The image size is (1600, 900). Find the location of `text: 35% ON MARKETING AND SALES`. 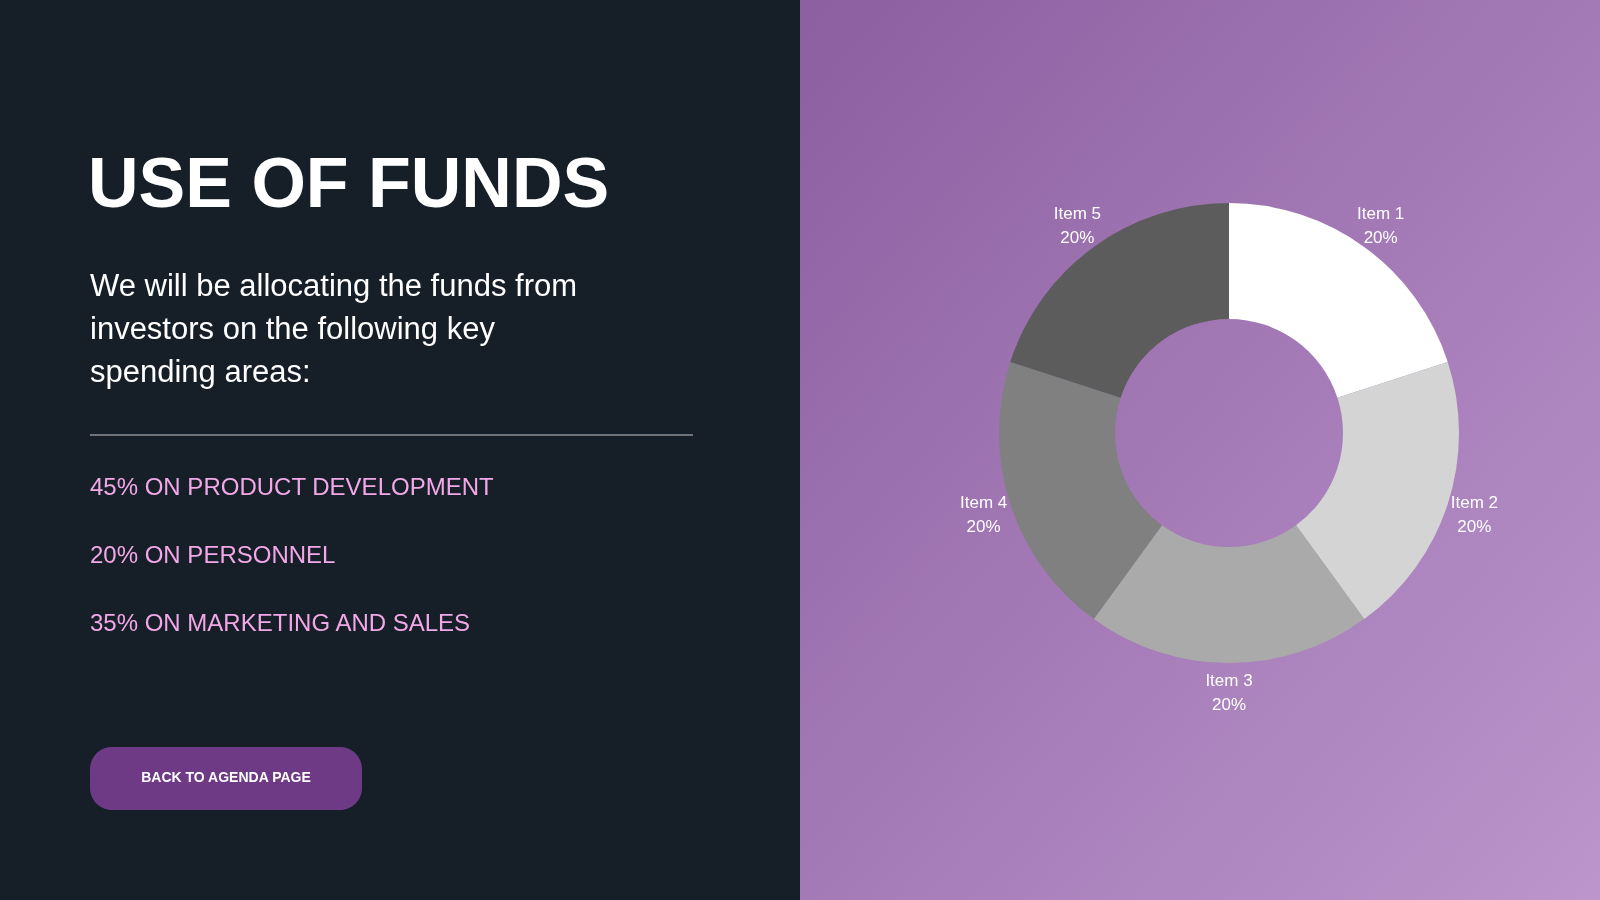

text: 35% ON MARKETING AND SALES is located at coordinates (280, 622).